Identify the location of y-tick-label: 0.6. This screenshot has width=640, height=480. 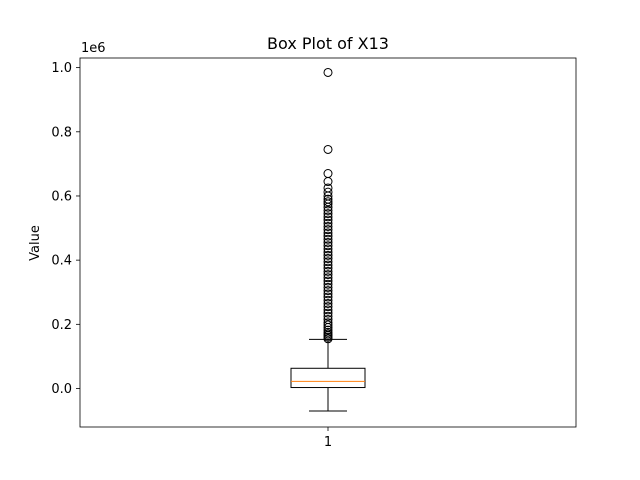
(61, 196).